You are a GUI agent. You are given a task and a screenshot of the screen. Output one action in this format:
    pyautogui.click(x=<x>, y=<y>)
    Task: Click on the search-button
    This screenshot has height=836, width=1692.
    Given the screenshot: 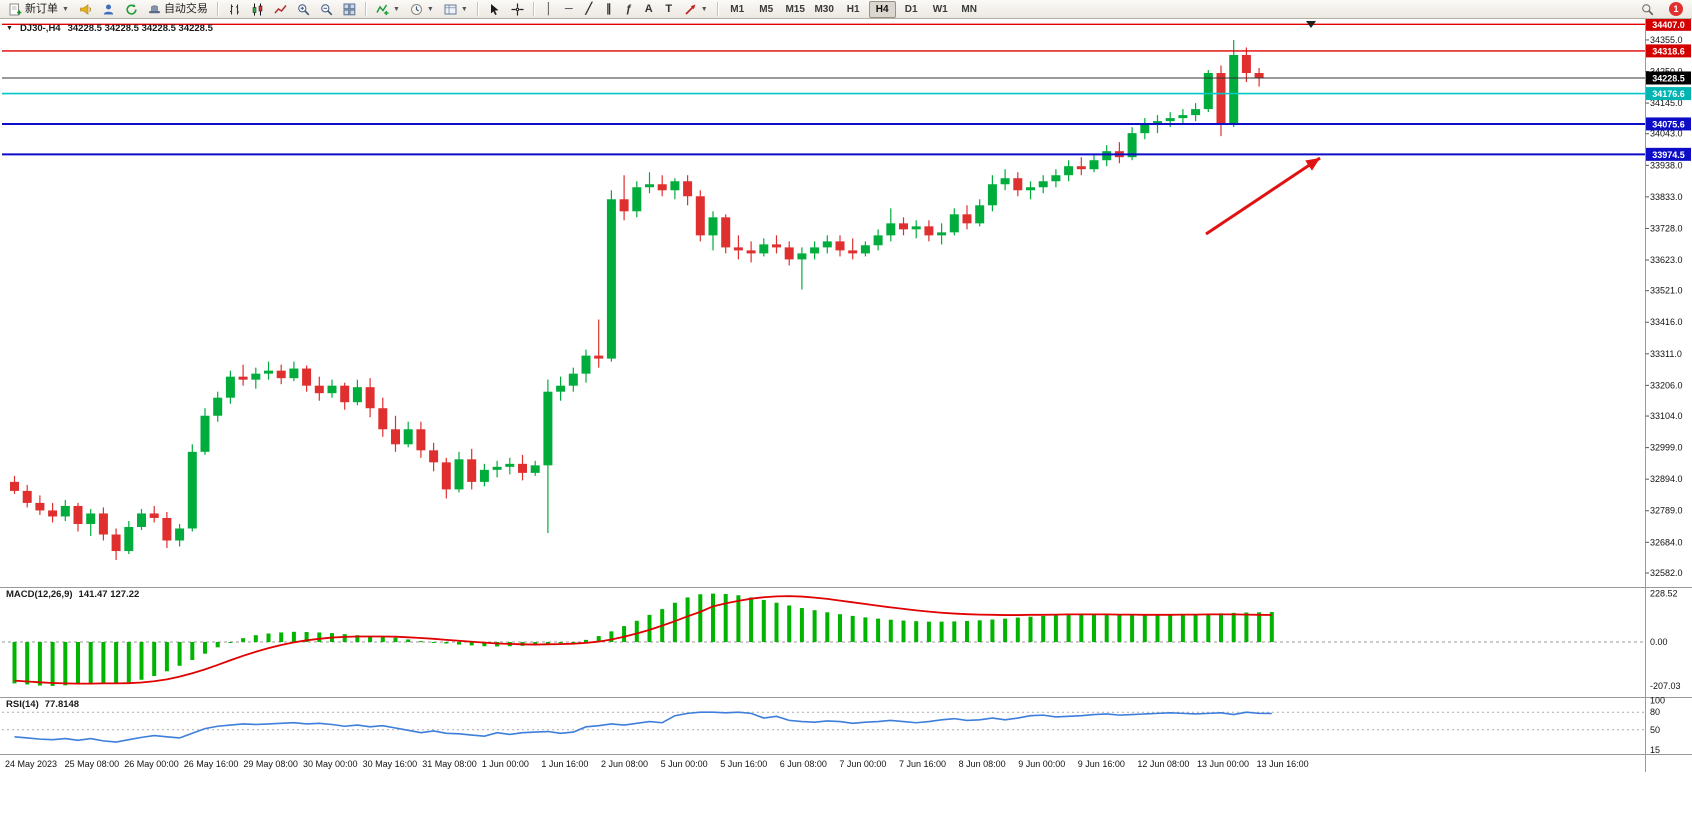 What is the action you would take?
    pyautogui.click(x=1647, y=9)
    